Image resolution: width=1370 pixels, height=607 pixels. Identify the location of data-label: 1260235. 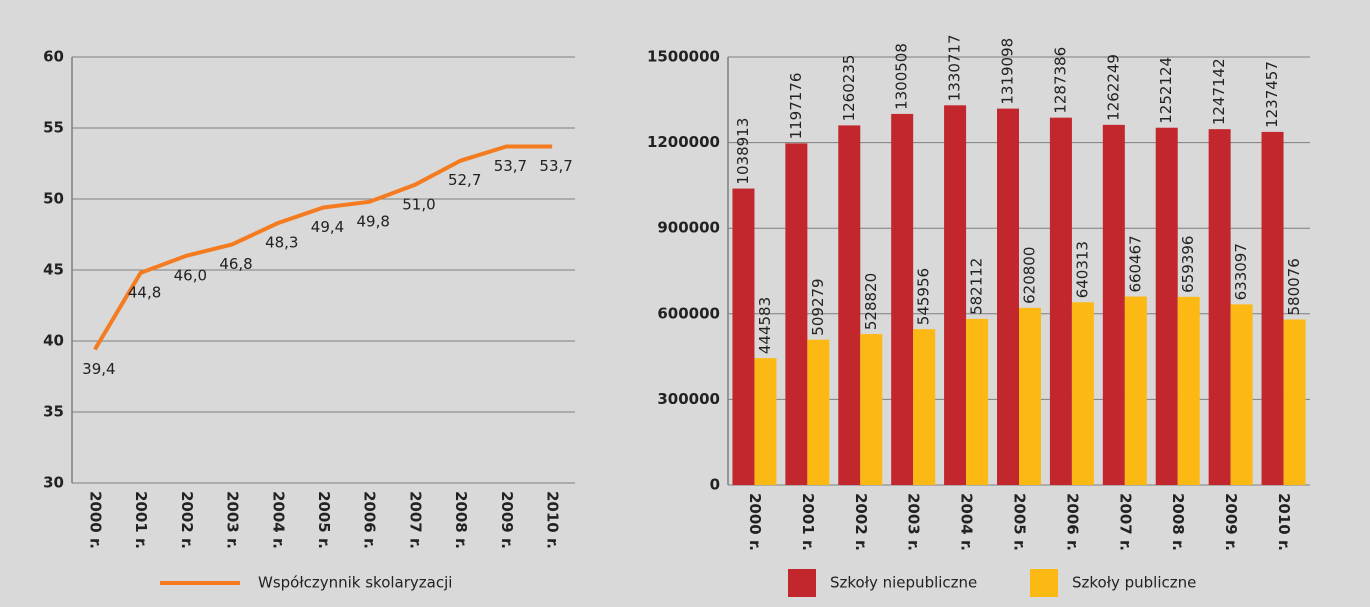
(849, 88).